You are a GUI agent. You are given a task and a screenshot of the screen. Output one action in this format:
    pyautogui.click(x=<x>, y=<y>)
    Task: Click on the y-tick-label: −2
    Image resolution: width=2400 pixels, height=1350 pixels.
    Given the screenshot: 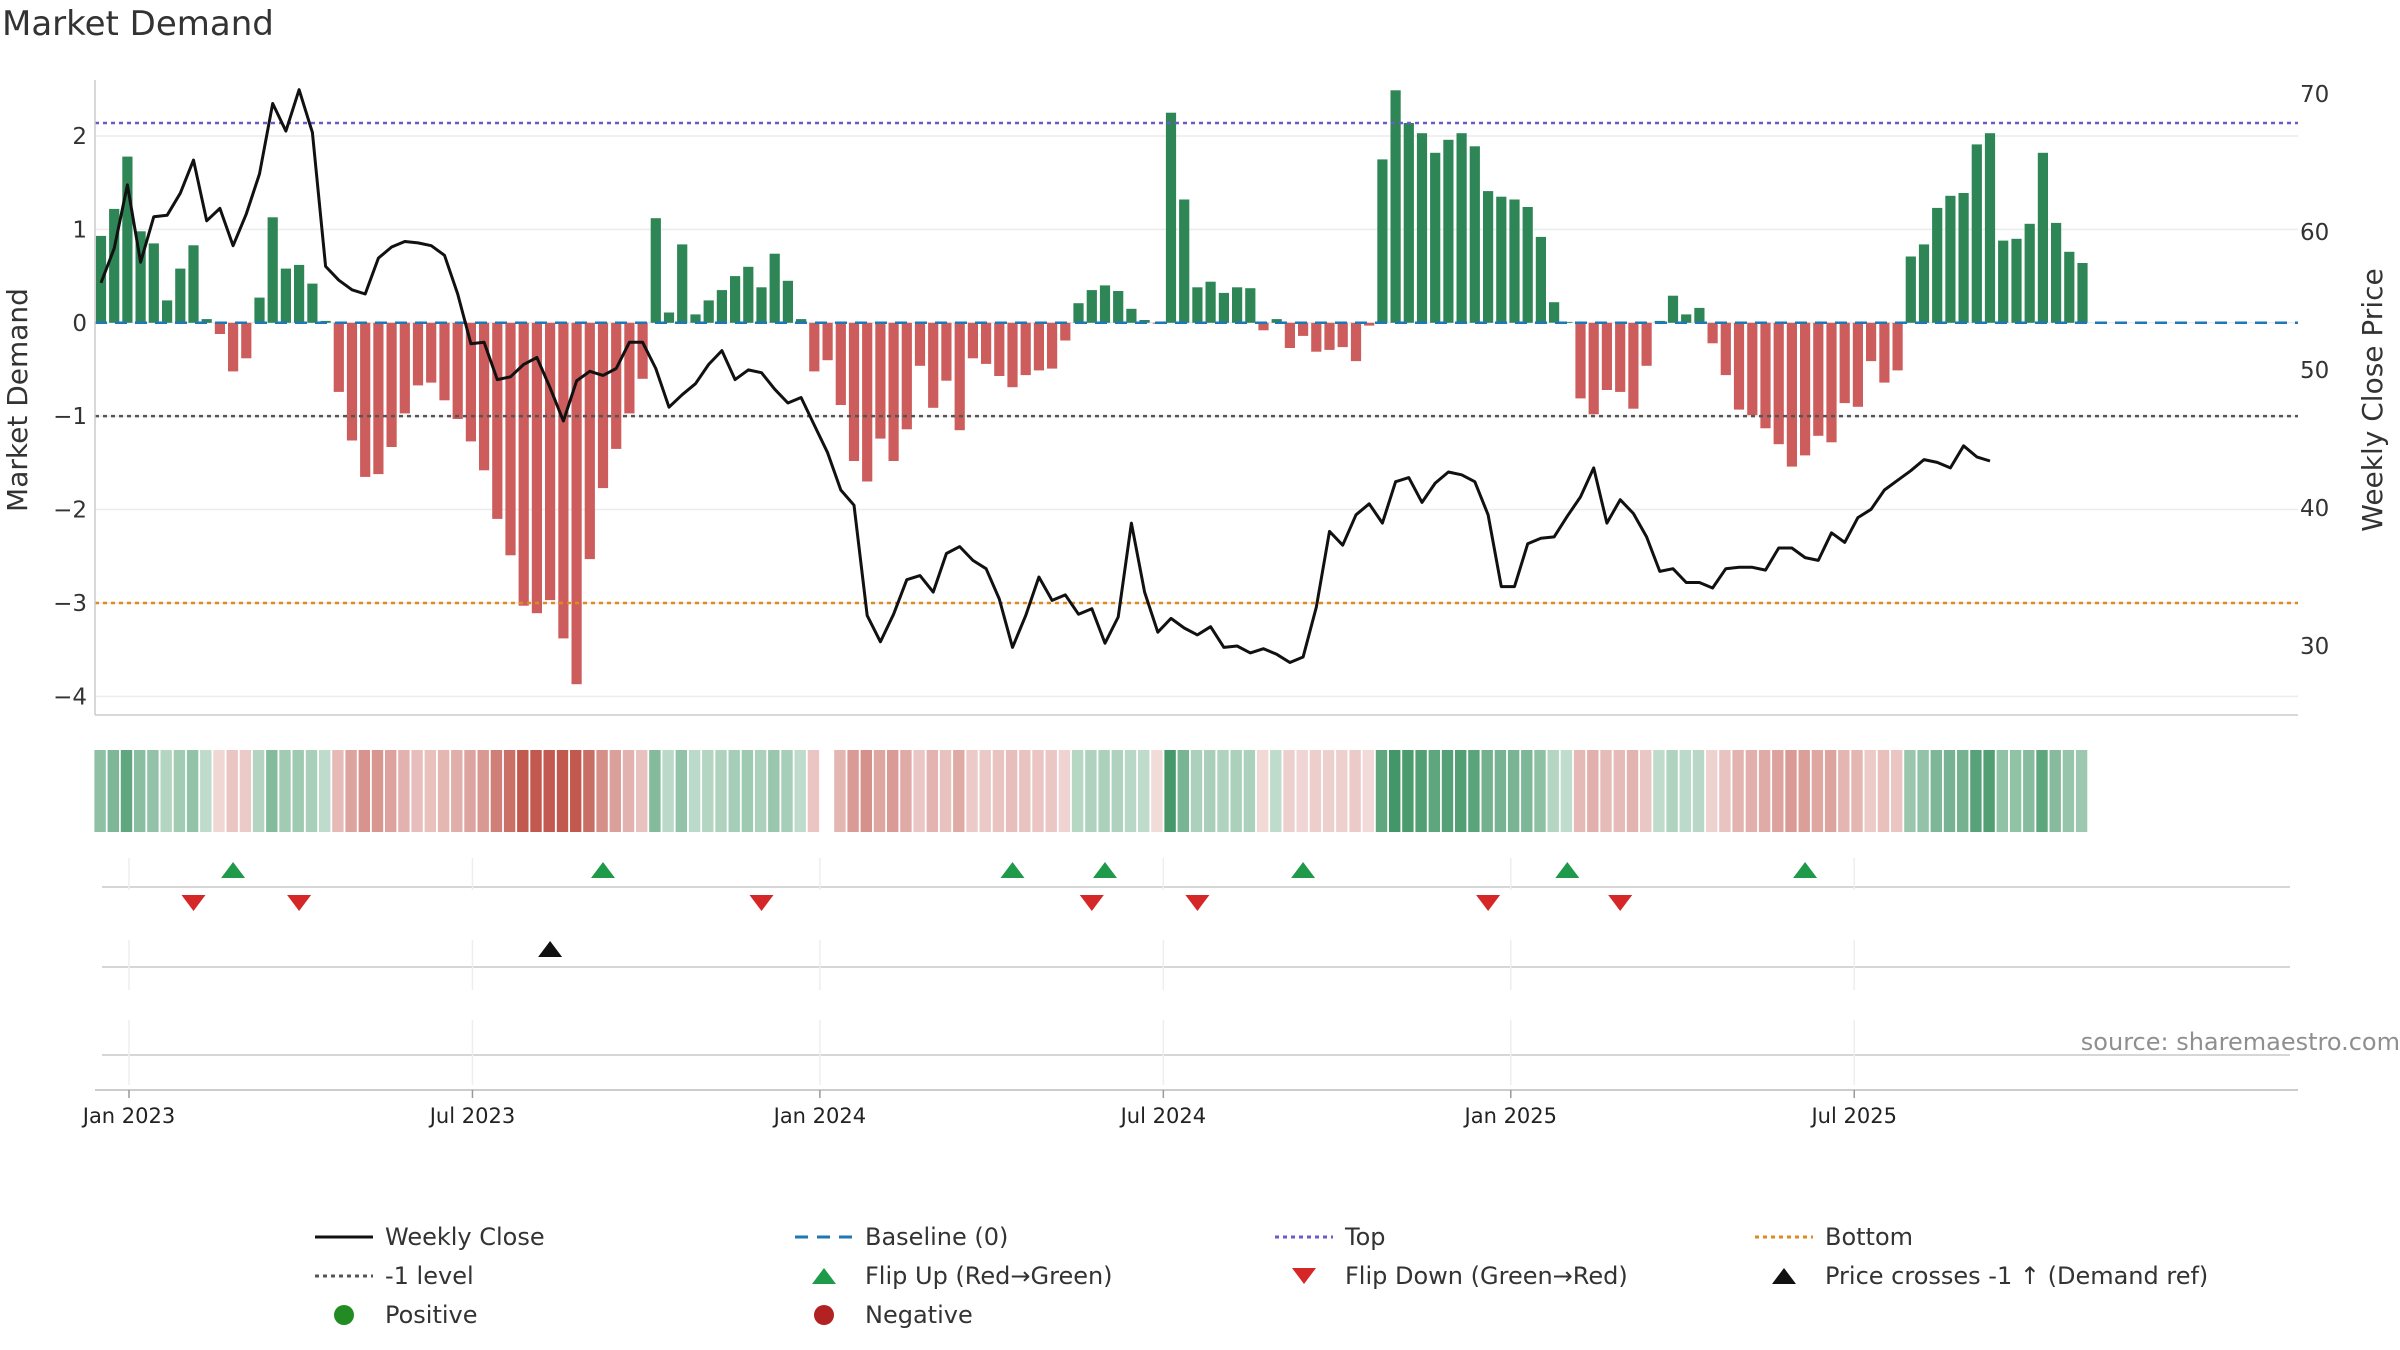 What is the action you would take?
    pyautogui.click(x=70, y=511)
    